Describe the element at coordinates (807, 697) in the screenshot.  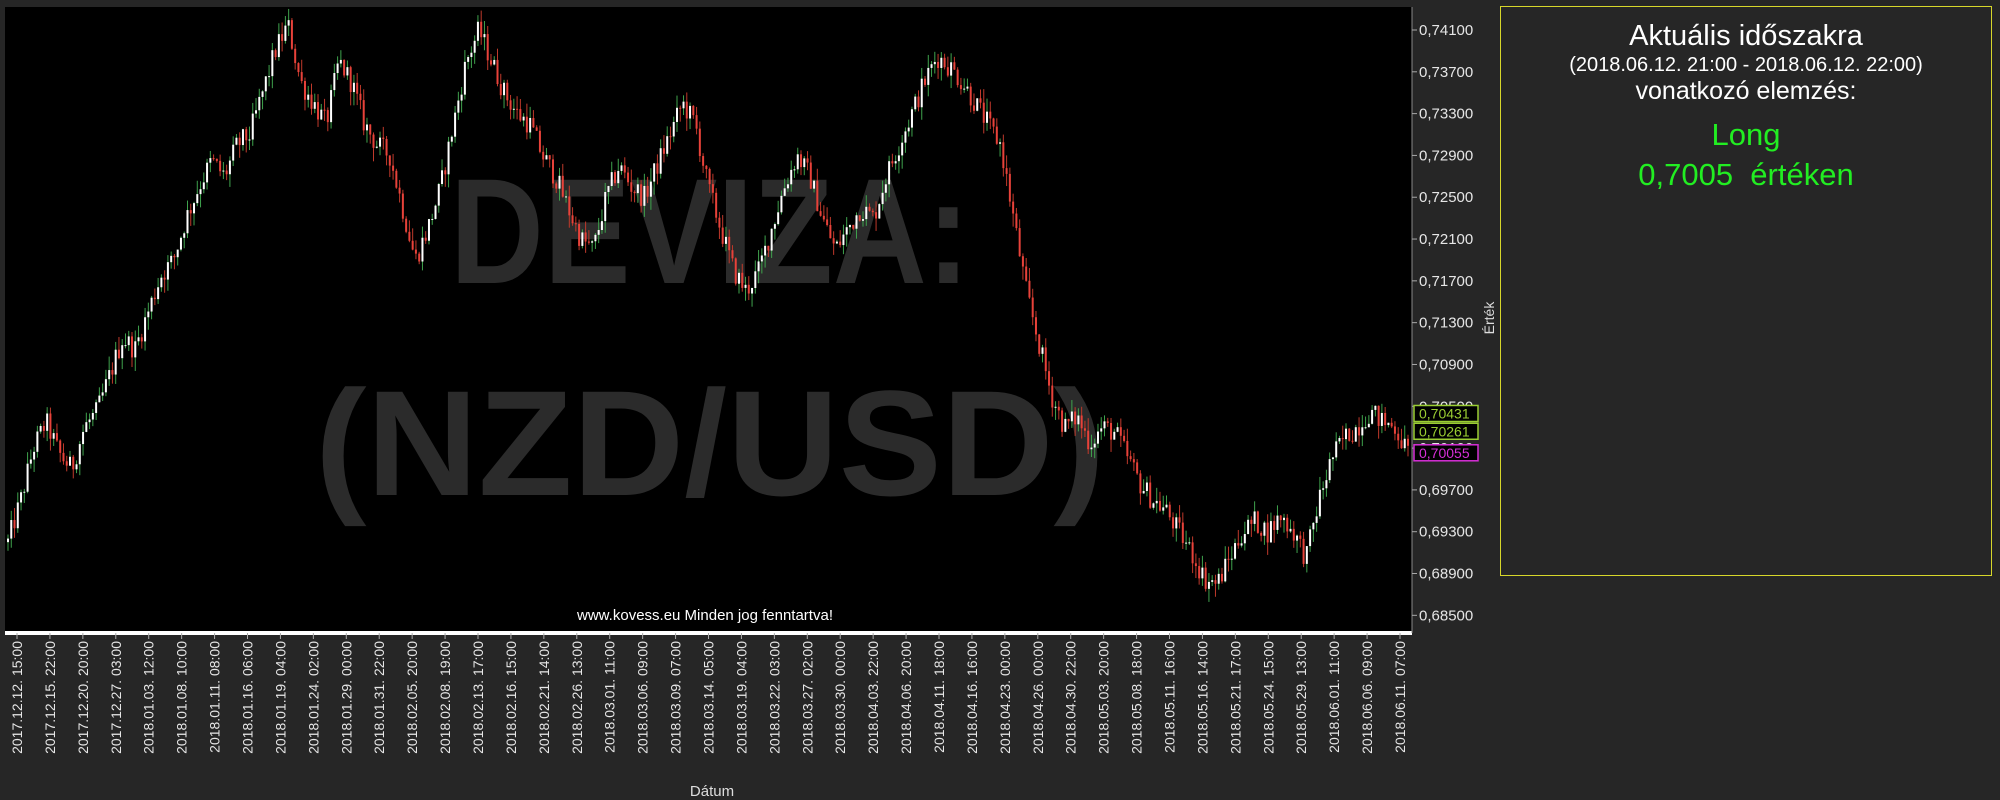
I see `x-tick-label: 2018.03.27. 02:00` at that location.